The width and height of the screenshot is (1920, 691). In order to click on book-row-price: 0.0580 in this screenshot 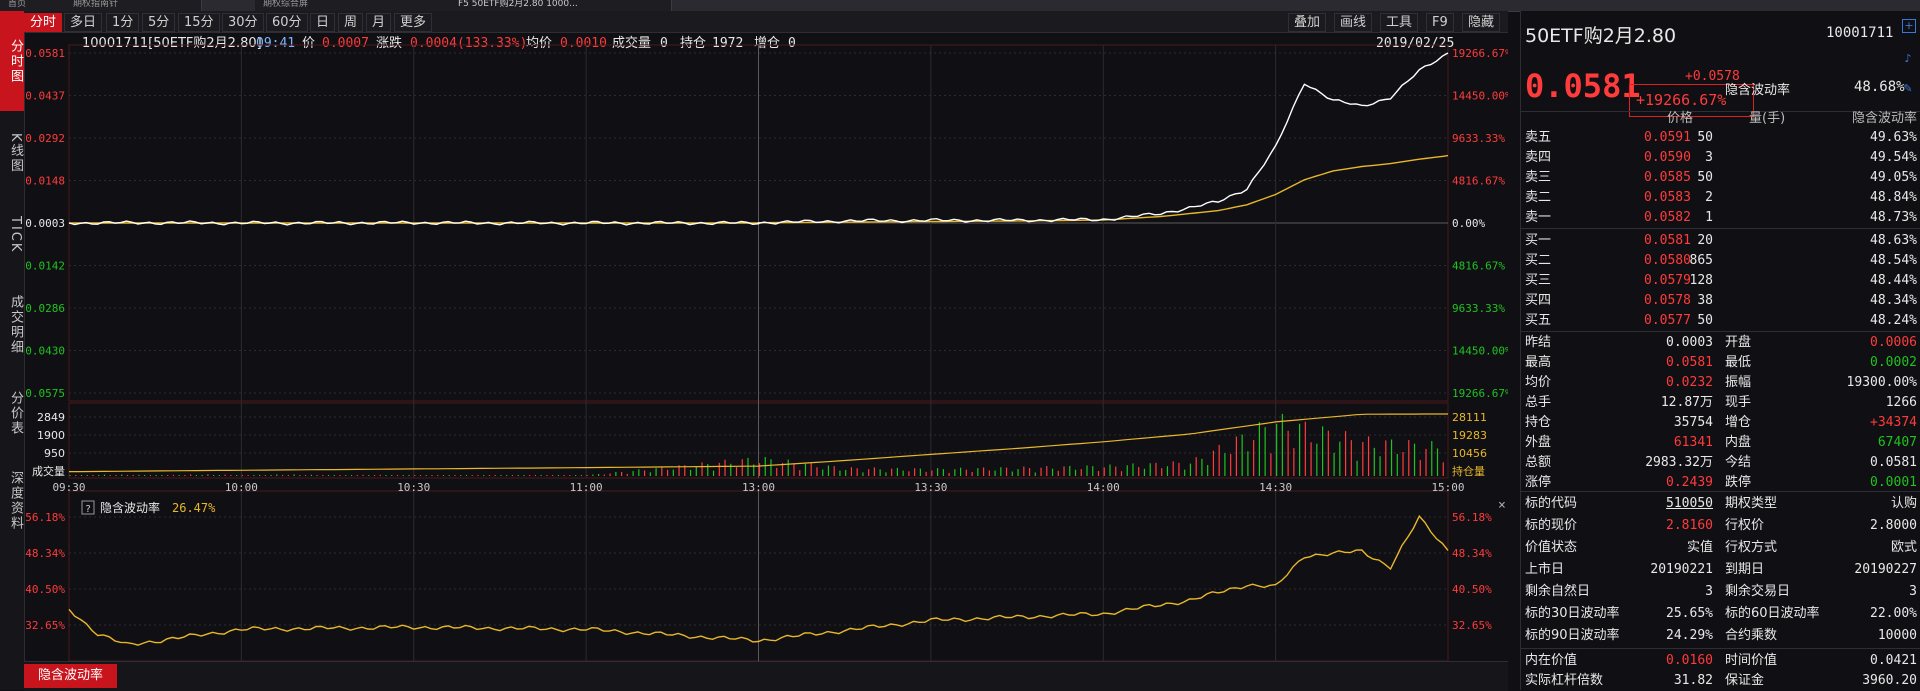, I will do `click(1667, 260)`.